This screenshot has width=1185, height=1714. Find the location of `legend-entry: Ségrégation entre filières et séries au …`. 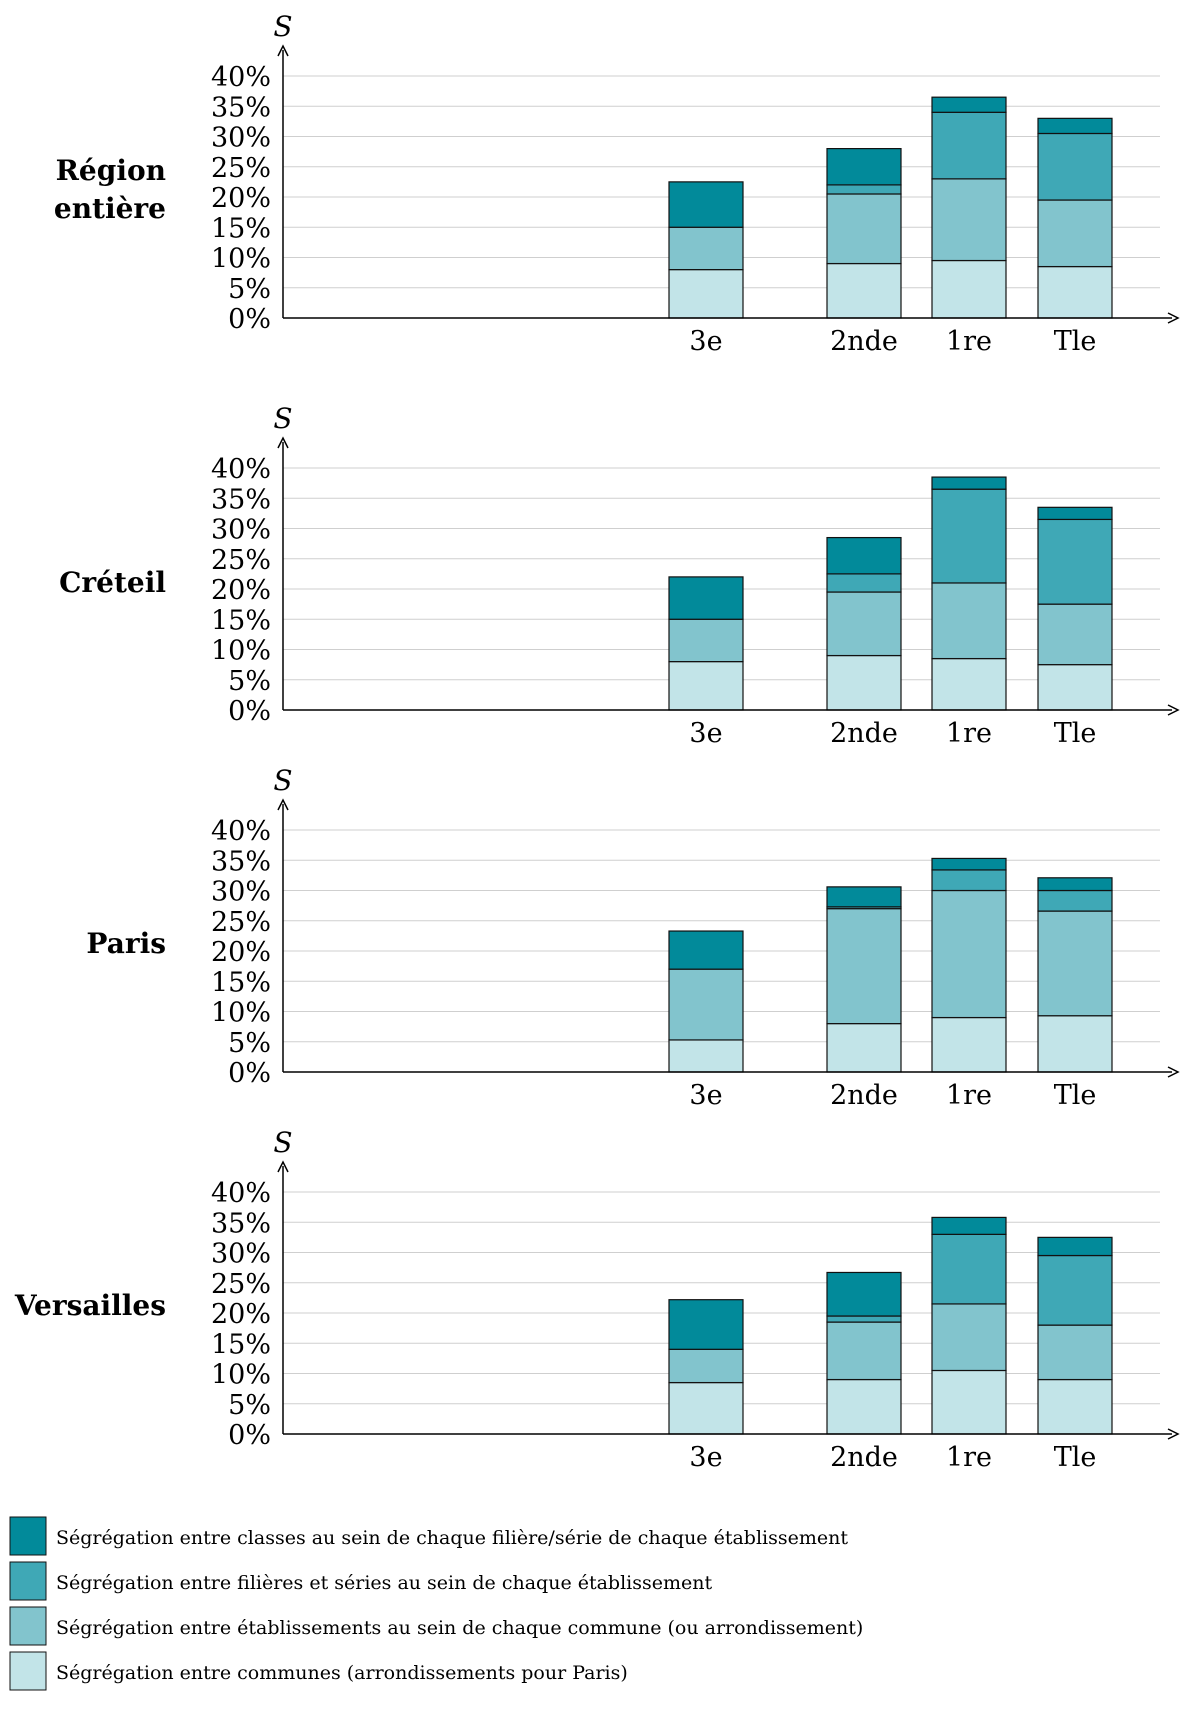

legend-entry: Ségrégation entre filières et séries au … is located at coordinates (384, 1583).